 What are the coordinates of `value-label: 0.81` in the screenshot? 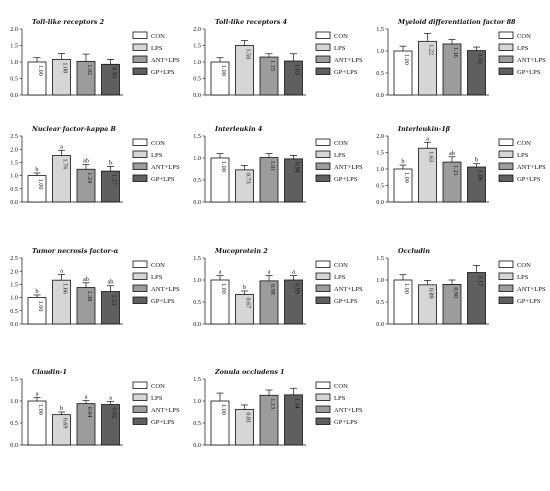 It's located at (248, 417).